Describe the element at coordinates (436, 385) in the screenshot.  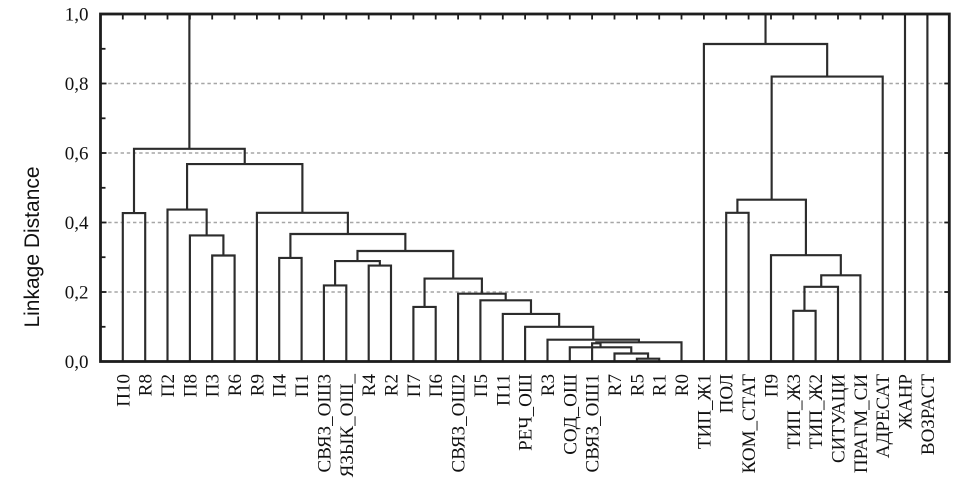
I see `svg-text: П6` at that location.